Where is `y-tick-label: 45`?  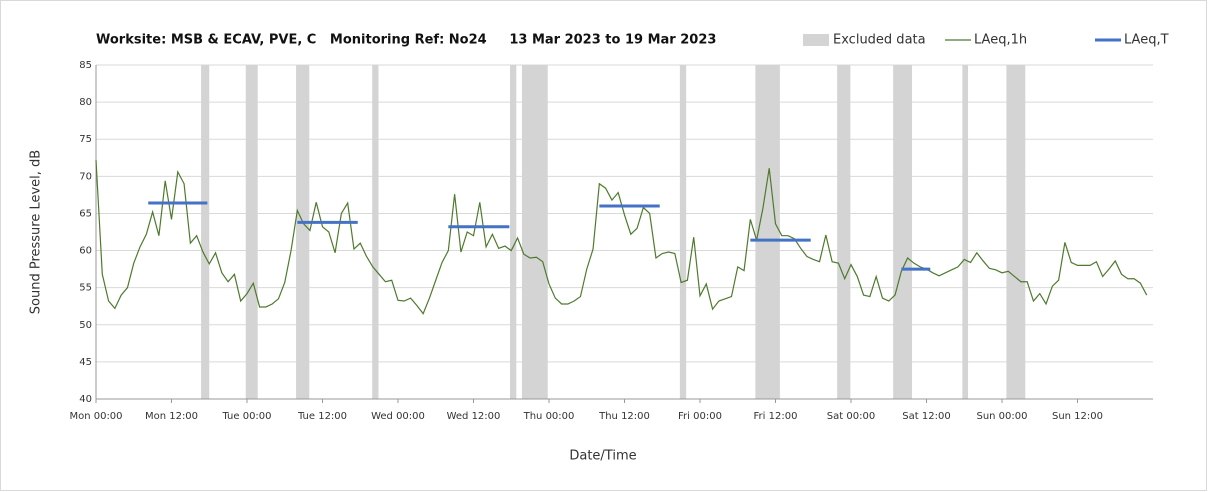 y-tick-label: 45 is located at coordinates (85, 362).